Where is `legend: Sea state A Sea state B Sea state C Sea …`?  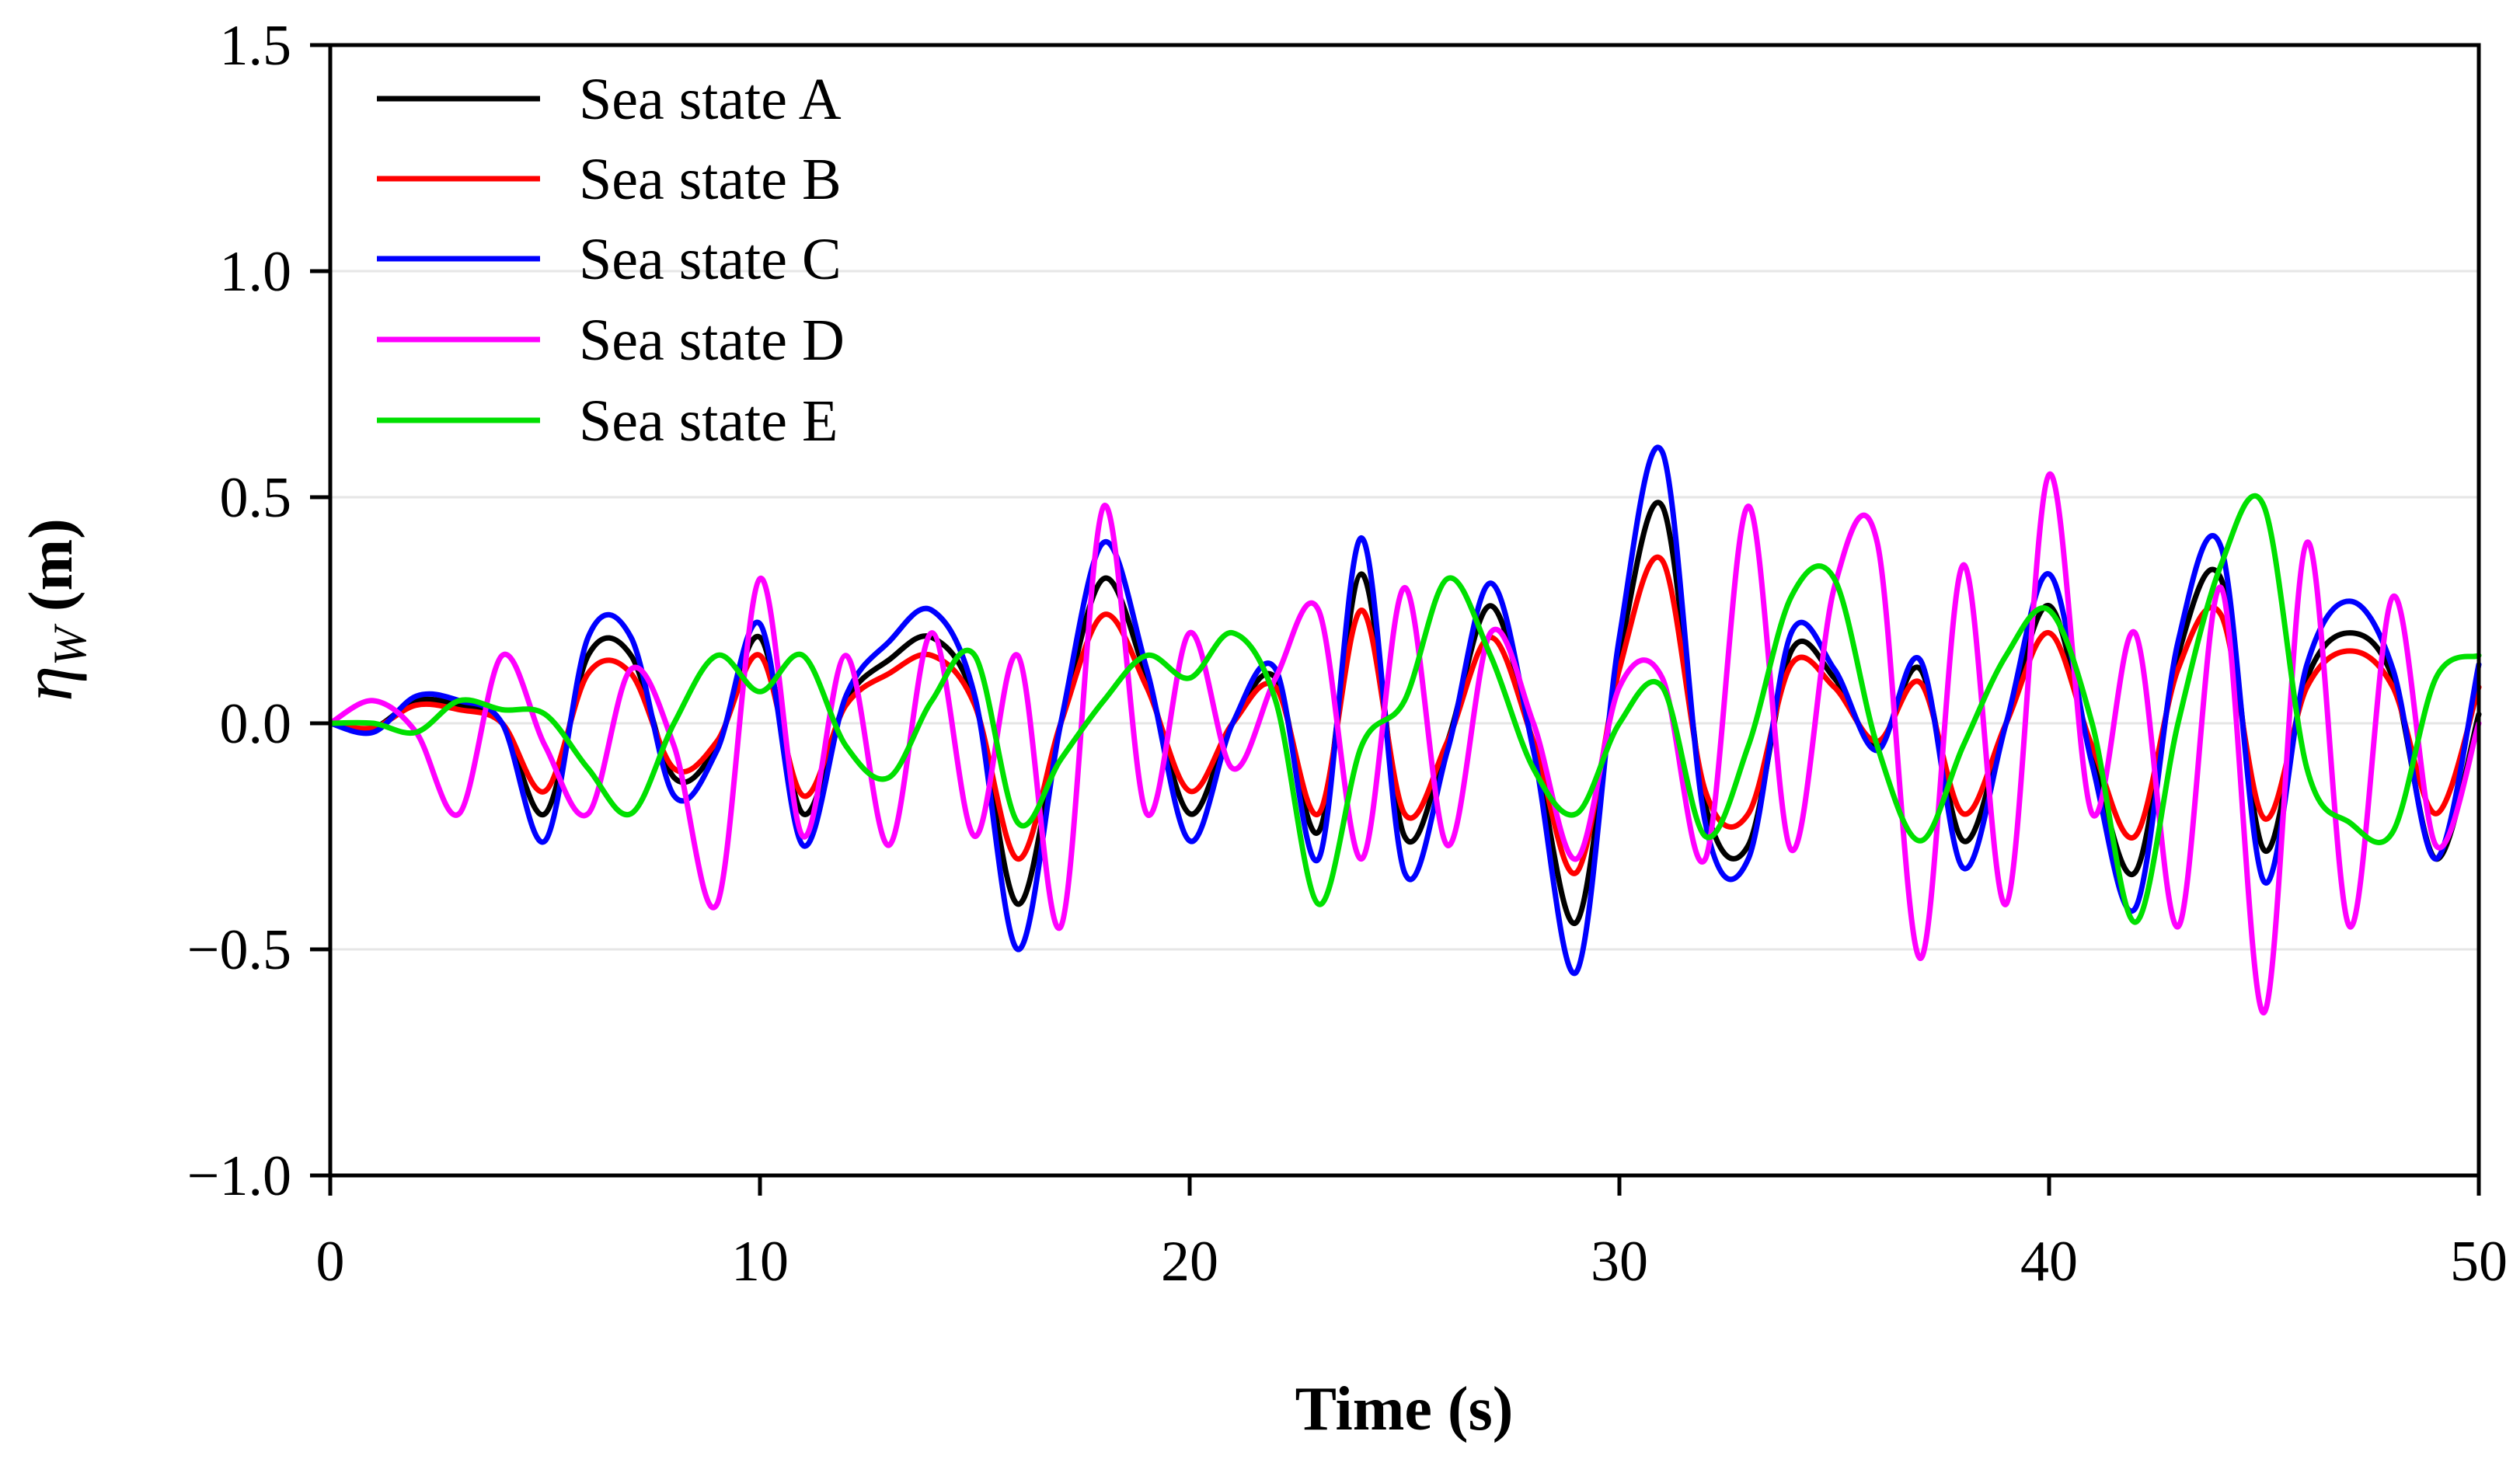 legend: Sea state A Sea state B Sea state C Sea … is located at coordinates (611, 260).